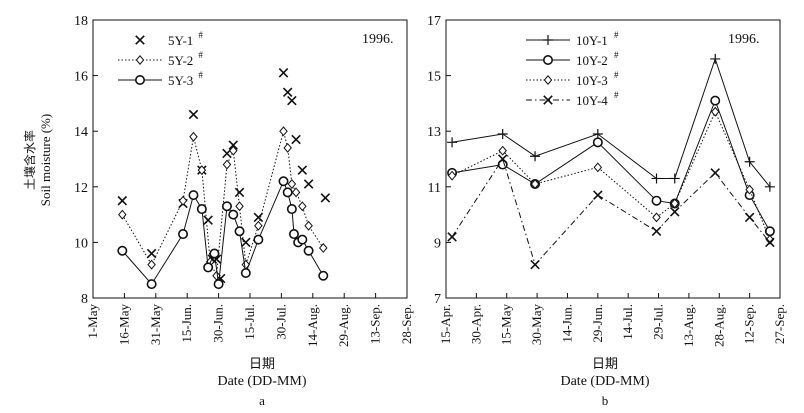  Describe the element at coordinates (688, 325) in the screenshot. I see `x-tick-label: 13-Aug.` at that location.